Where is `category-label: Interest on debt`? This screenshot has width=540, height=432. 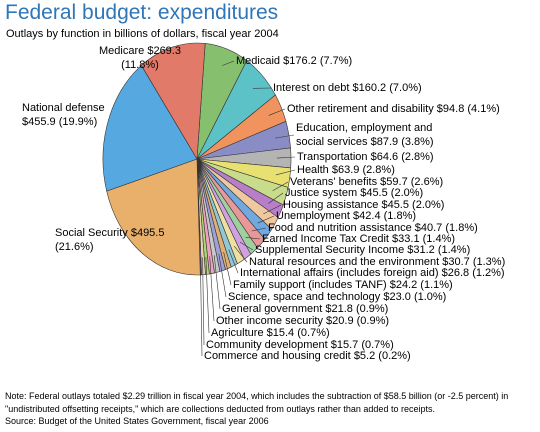 category-label: Interest on debt is located at coordinates (311, 88).